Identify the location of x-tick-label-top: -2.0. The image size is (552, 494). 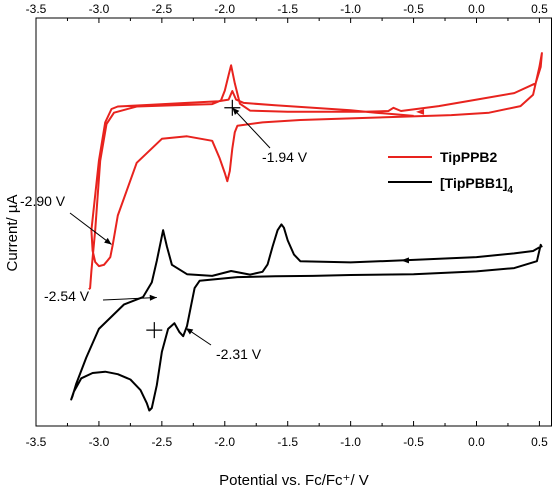
(224, 9).